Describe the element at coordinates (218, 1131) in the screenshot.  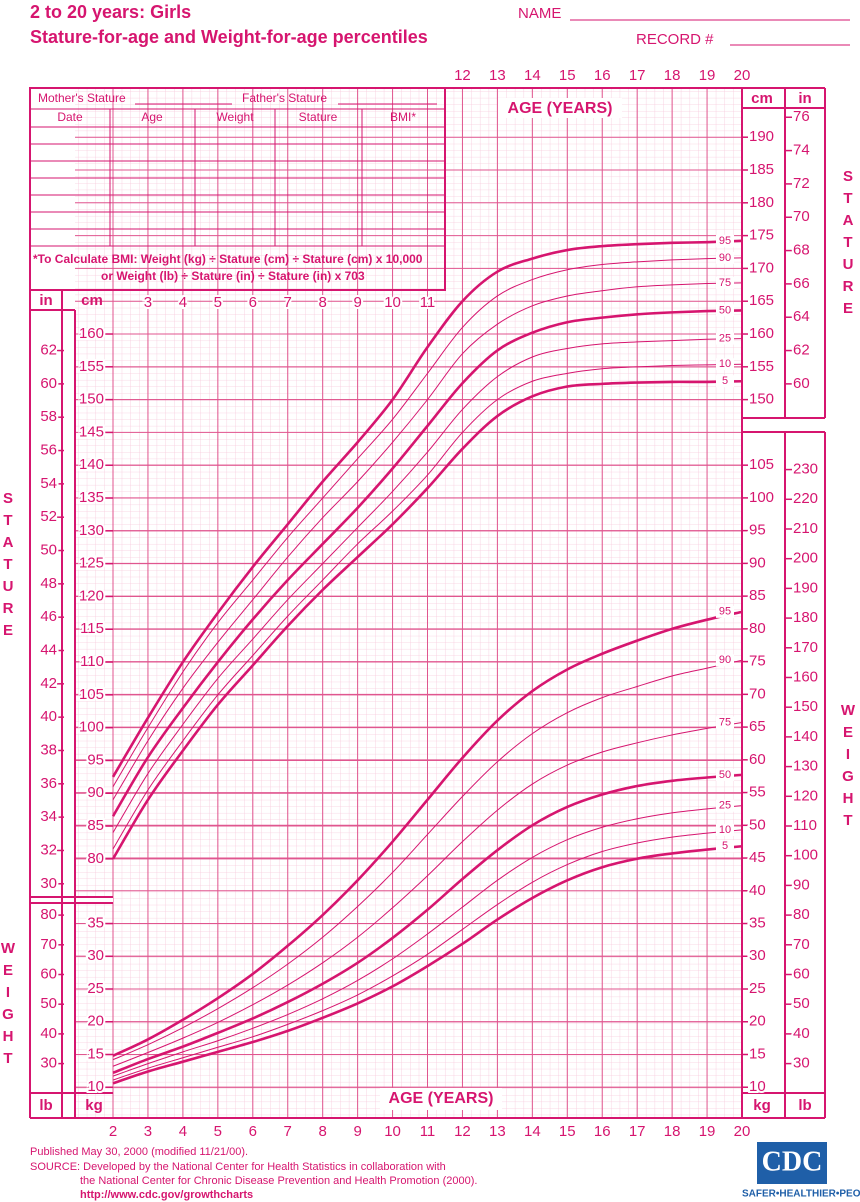
I see `x-tick-label: 5` at that location.